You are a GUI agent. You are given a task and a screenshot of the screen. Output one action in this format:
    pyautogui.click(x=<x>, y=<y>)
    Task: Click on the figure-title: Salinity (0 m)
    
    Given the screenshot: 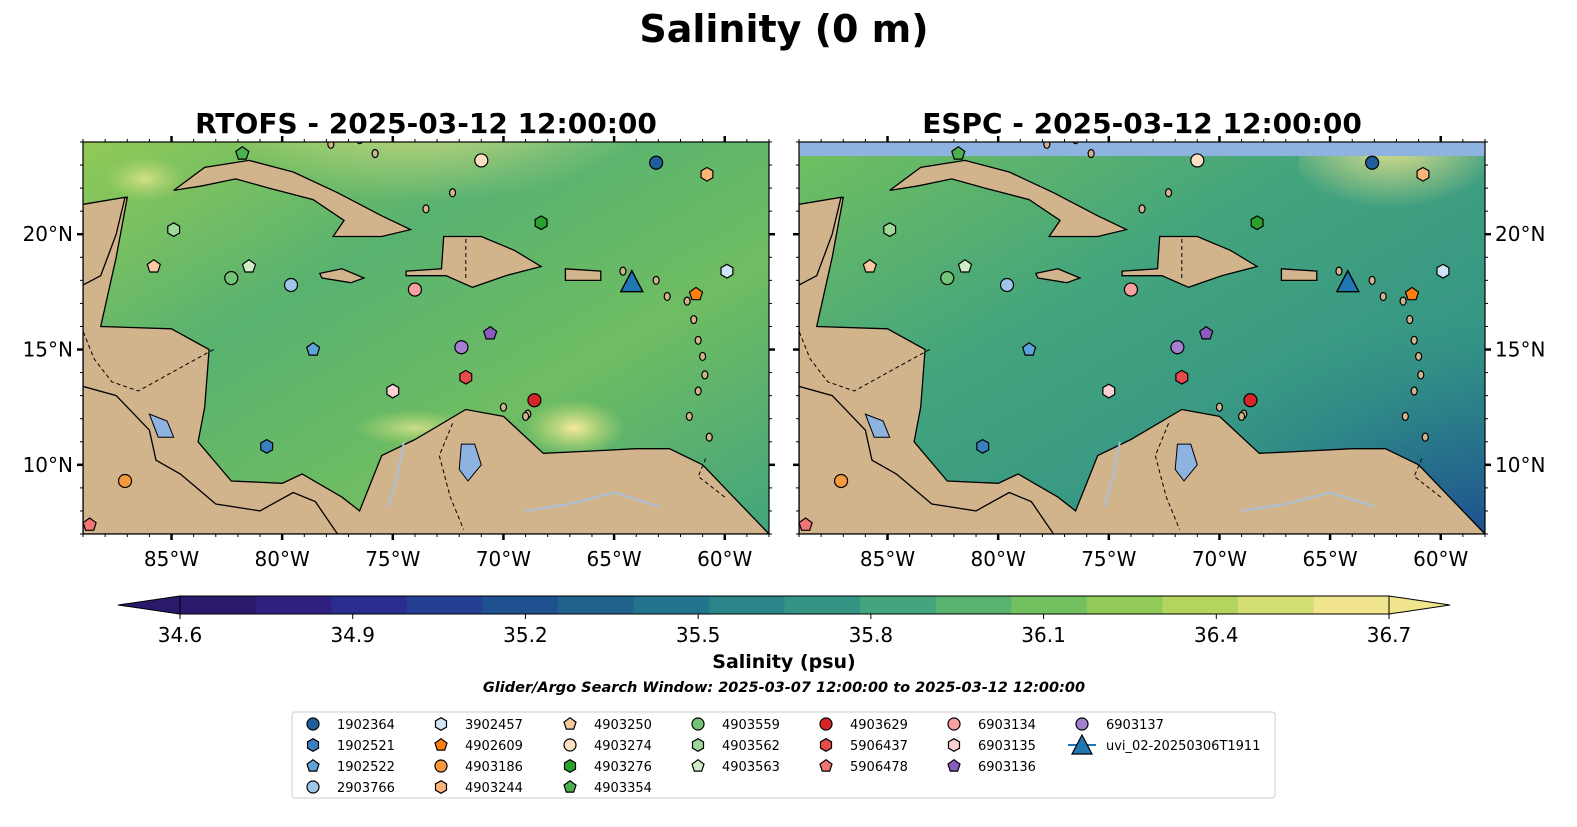 What is the action you would take?
    pyautogui.click(x=783, y=29)
    